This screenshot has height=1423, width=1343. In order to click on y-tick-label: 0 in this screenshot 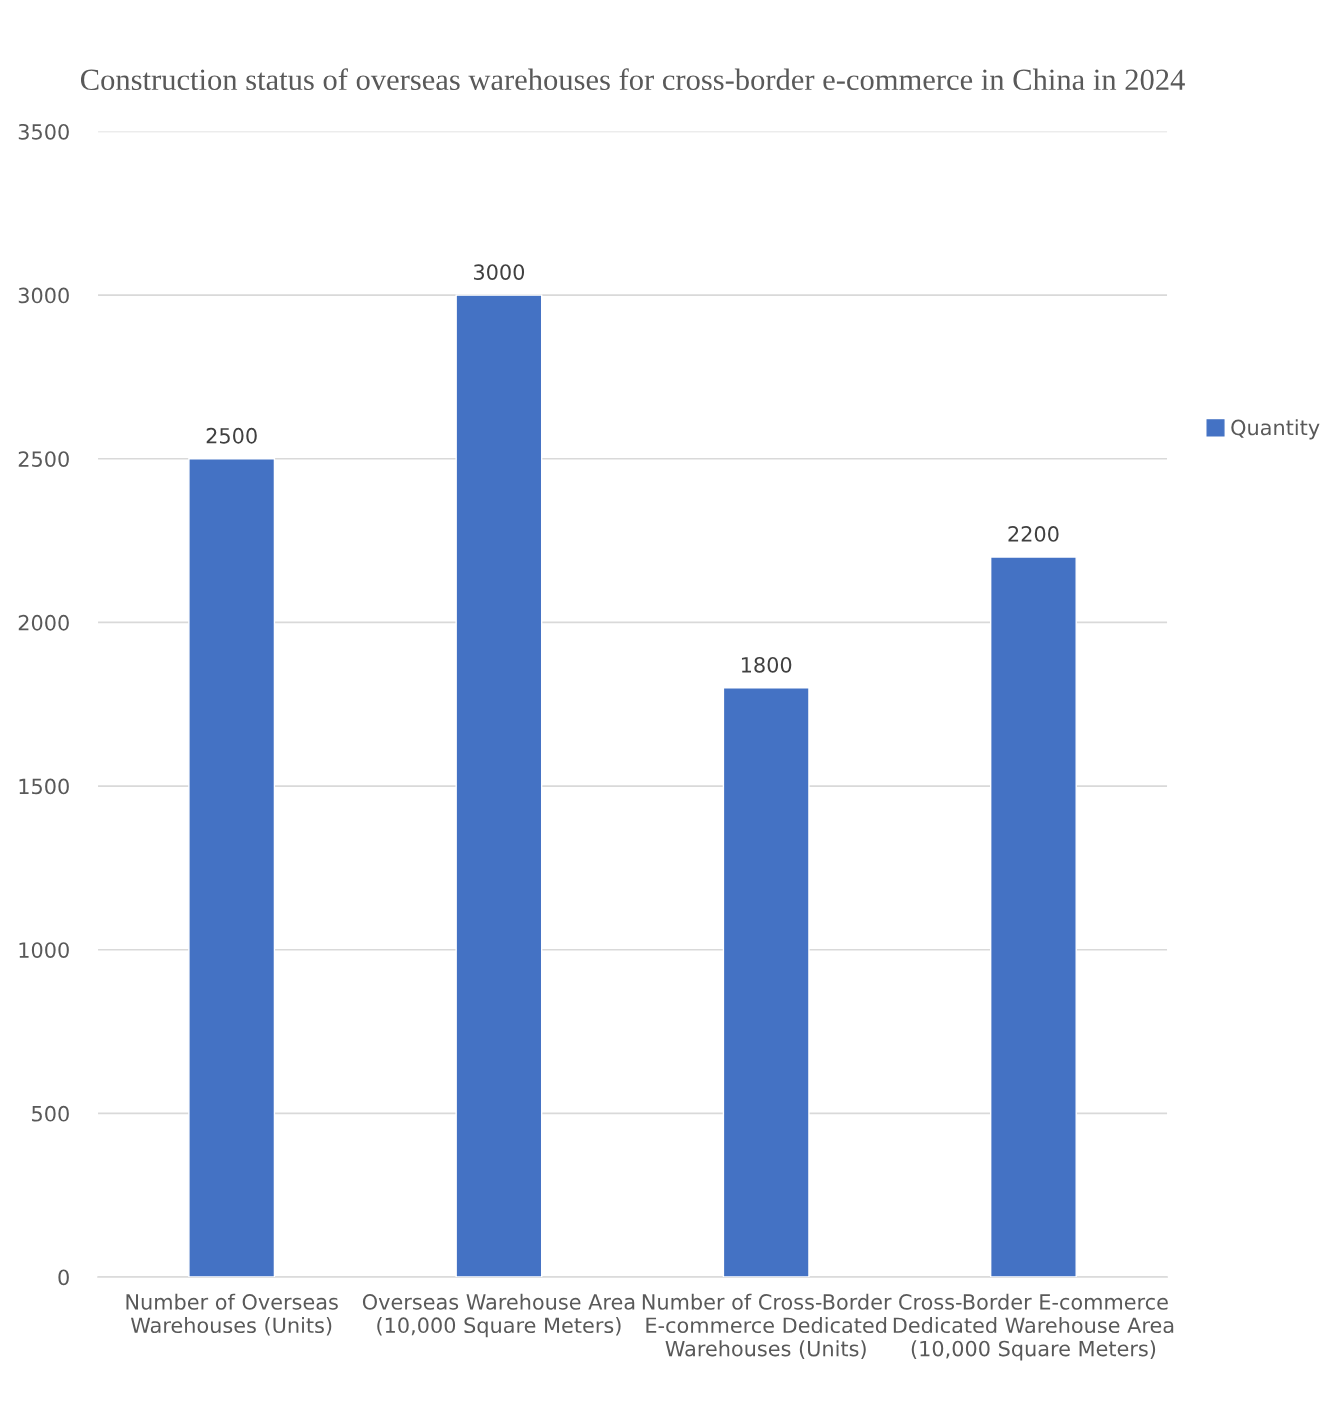, I will do `click(63, 1277)`.